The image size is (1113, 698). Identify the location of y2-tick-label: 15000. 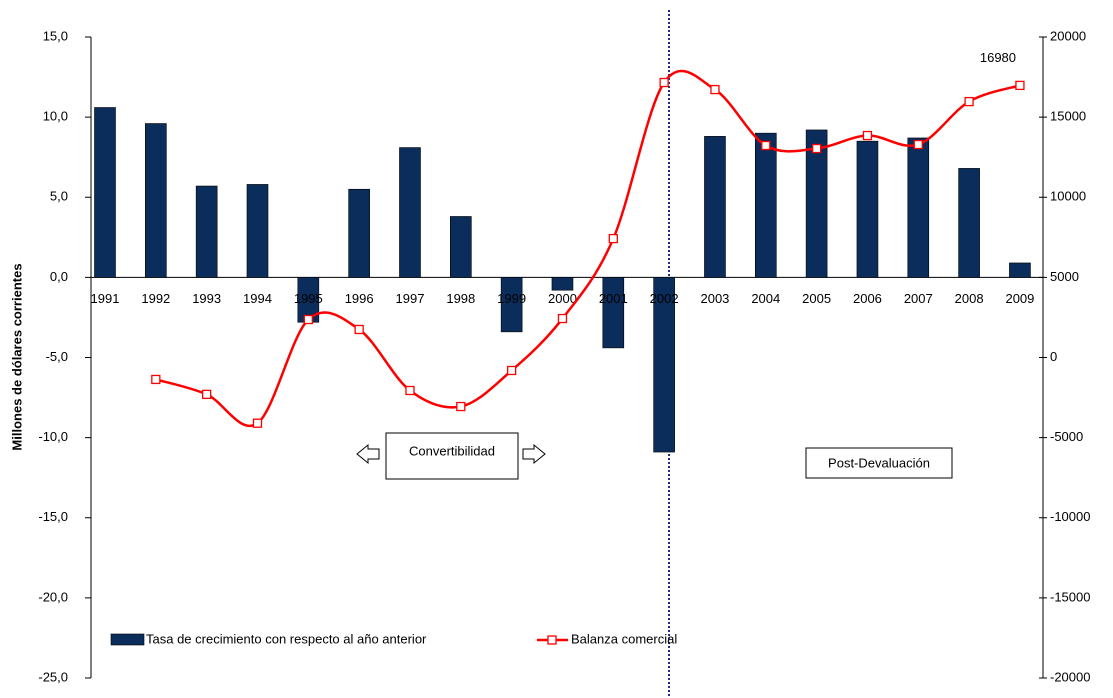
(1068, 116).